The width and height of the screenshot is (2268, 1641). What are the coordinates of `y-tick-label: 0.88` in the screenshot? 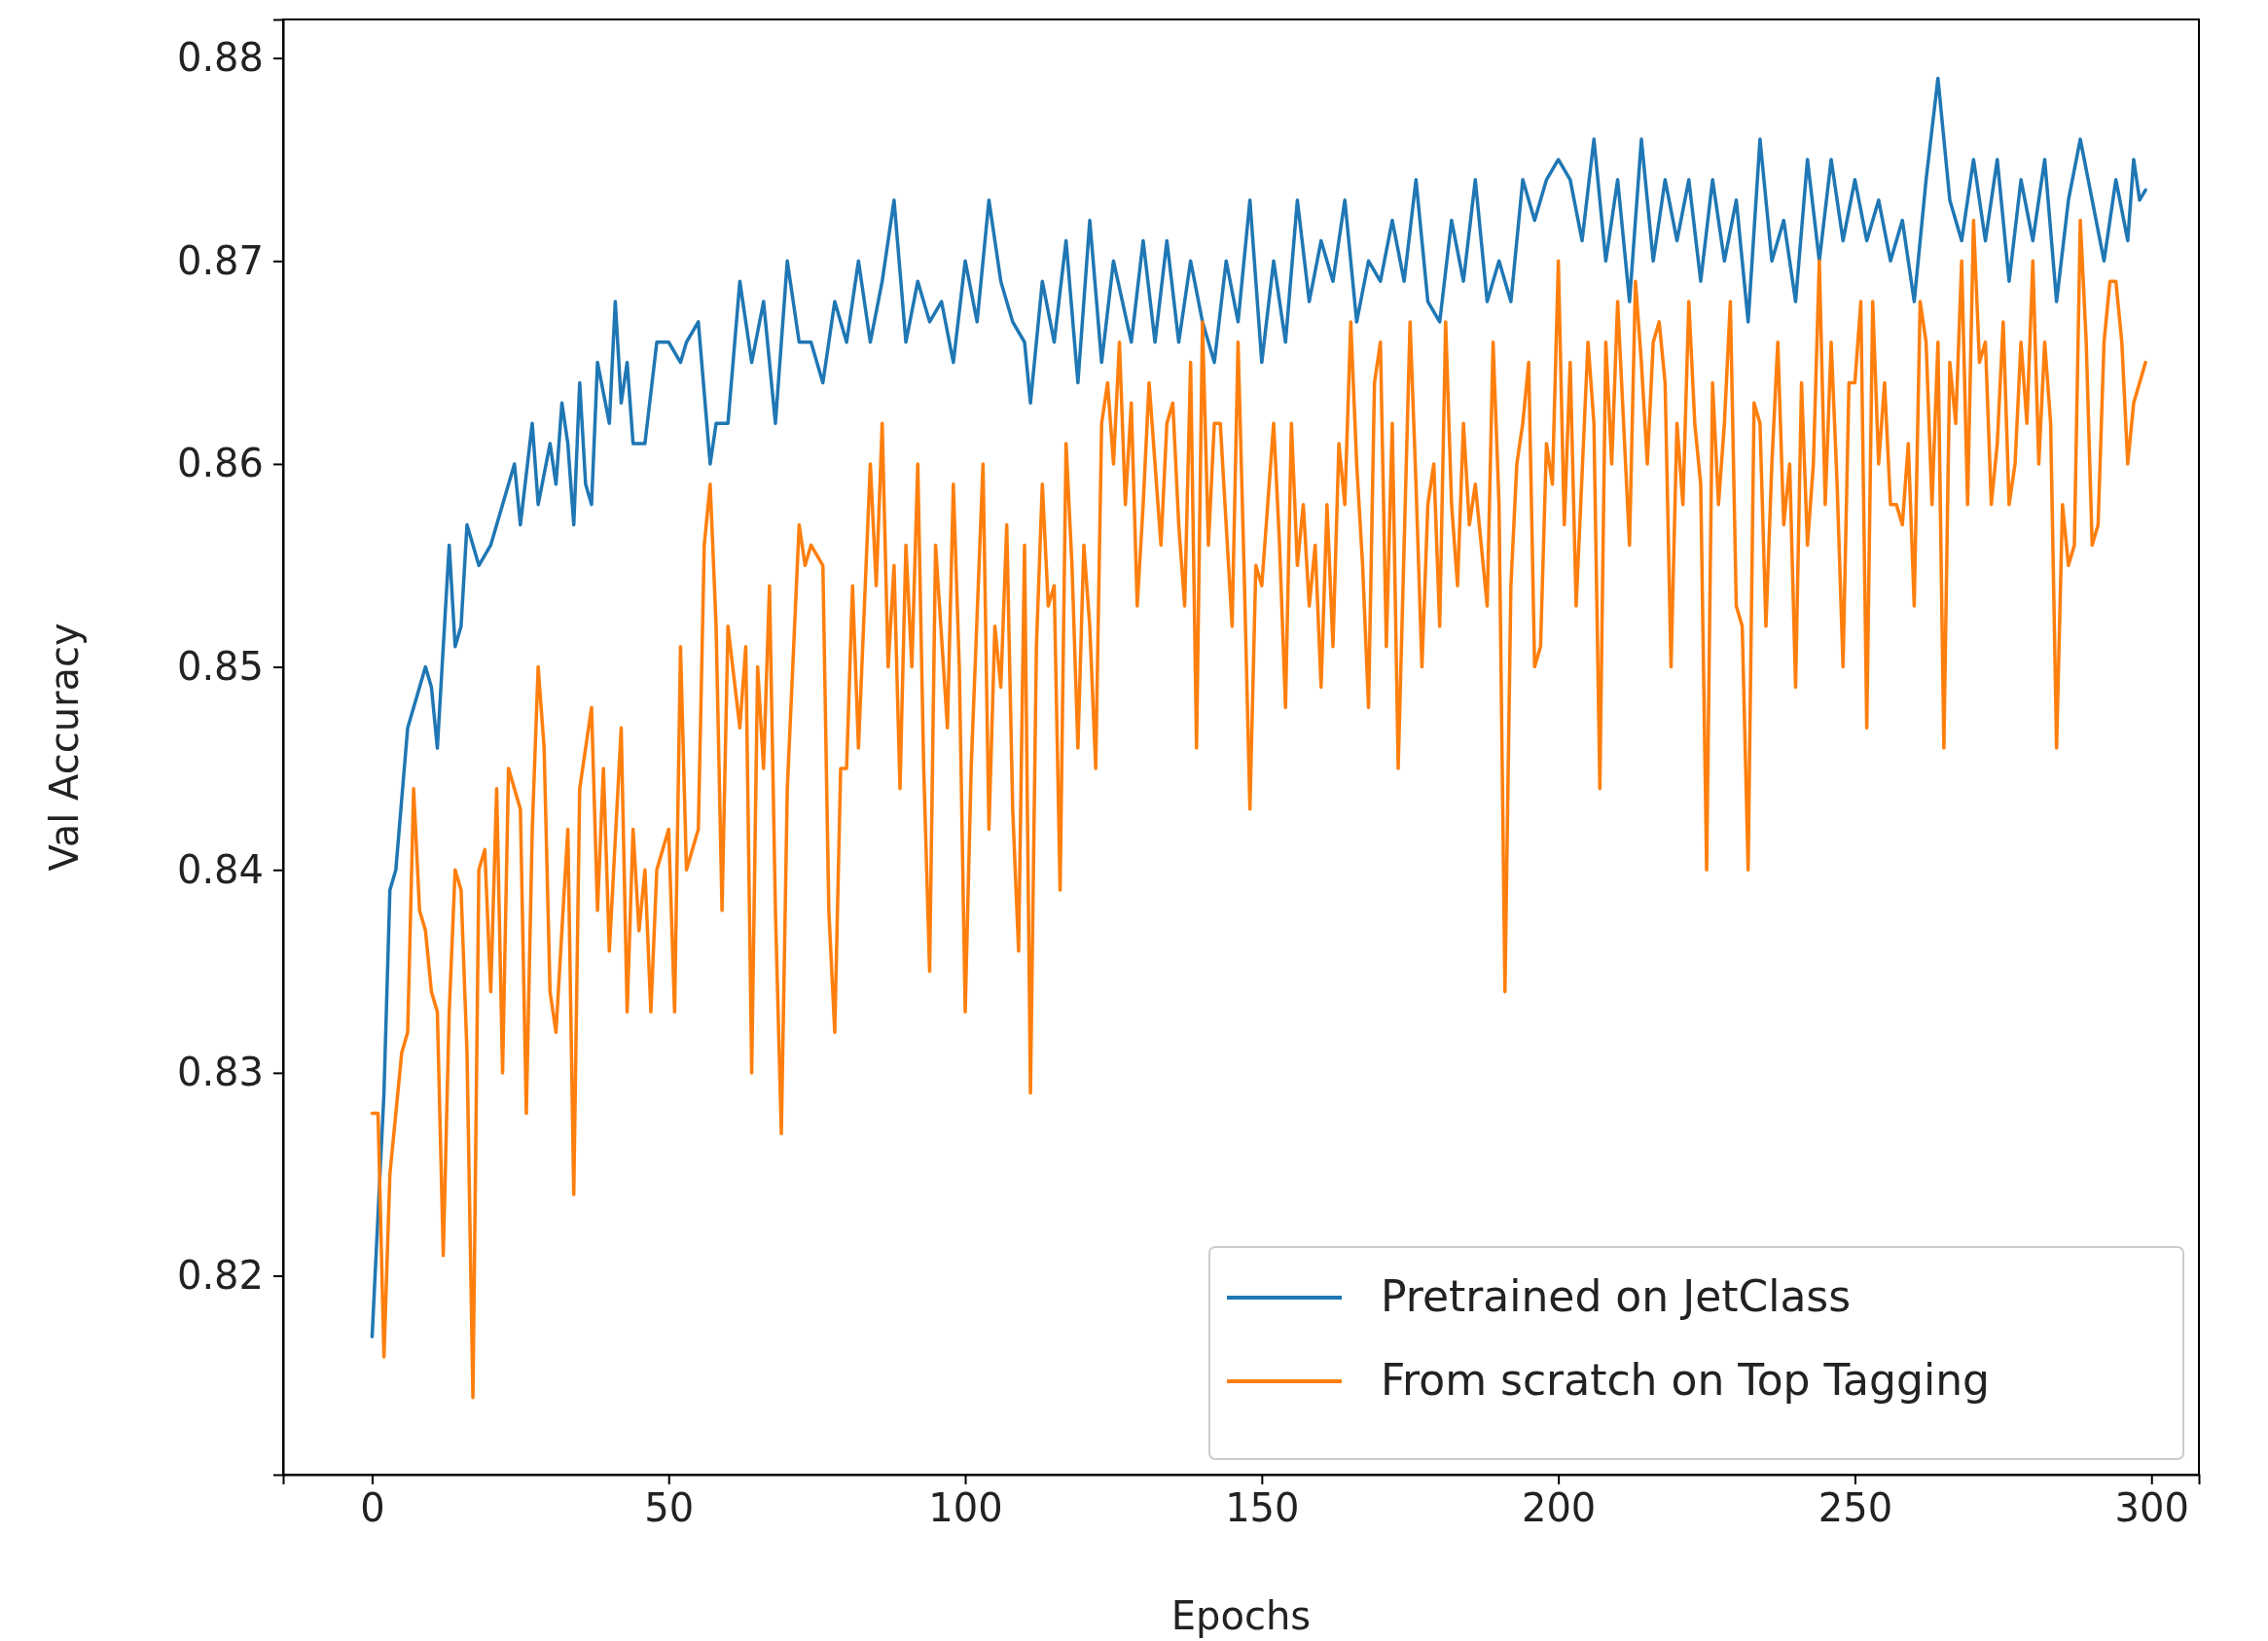 It's located at (220, 57).